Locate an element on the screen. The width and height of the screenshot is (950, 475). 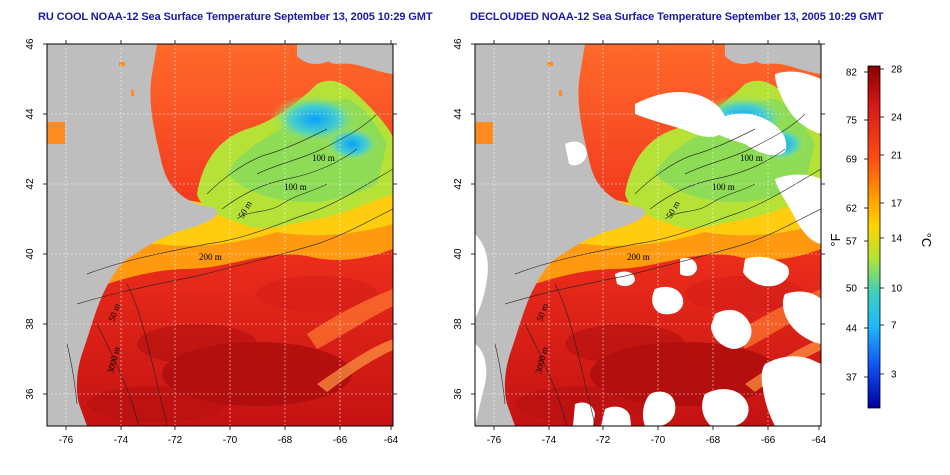
celsius-tick-label: 3 is located at coordinates (894, 375).